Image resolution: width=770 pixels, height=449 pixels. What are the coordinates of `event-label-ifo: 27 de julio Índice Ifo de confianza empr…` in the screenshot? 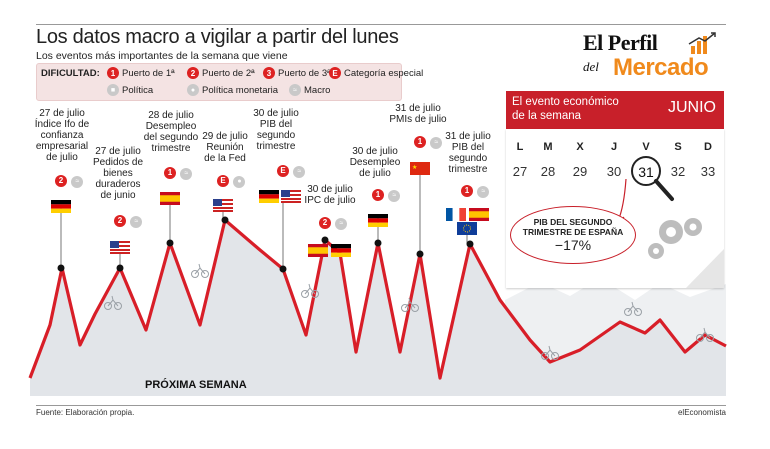 It's located at (62, 135).